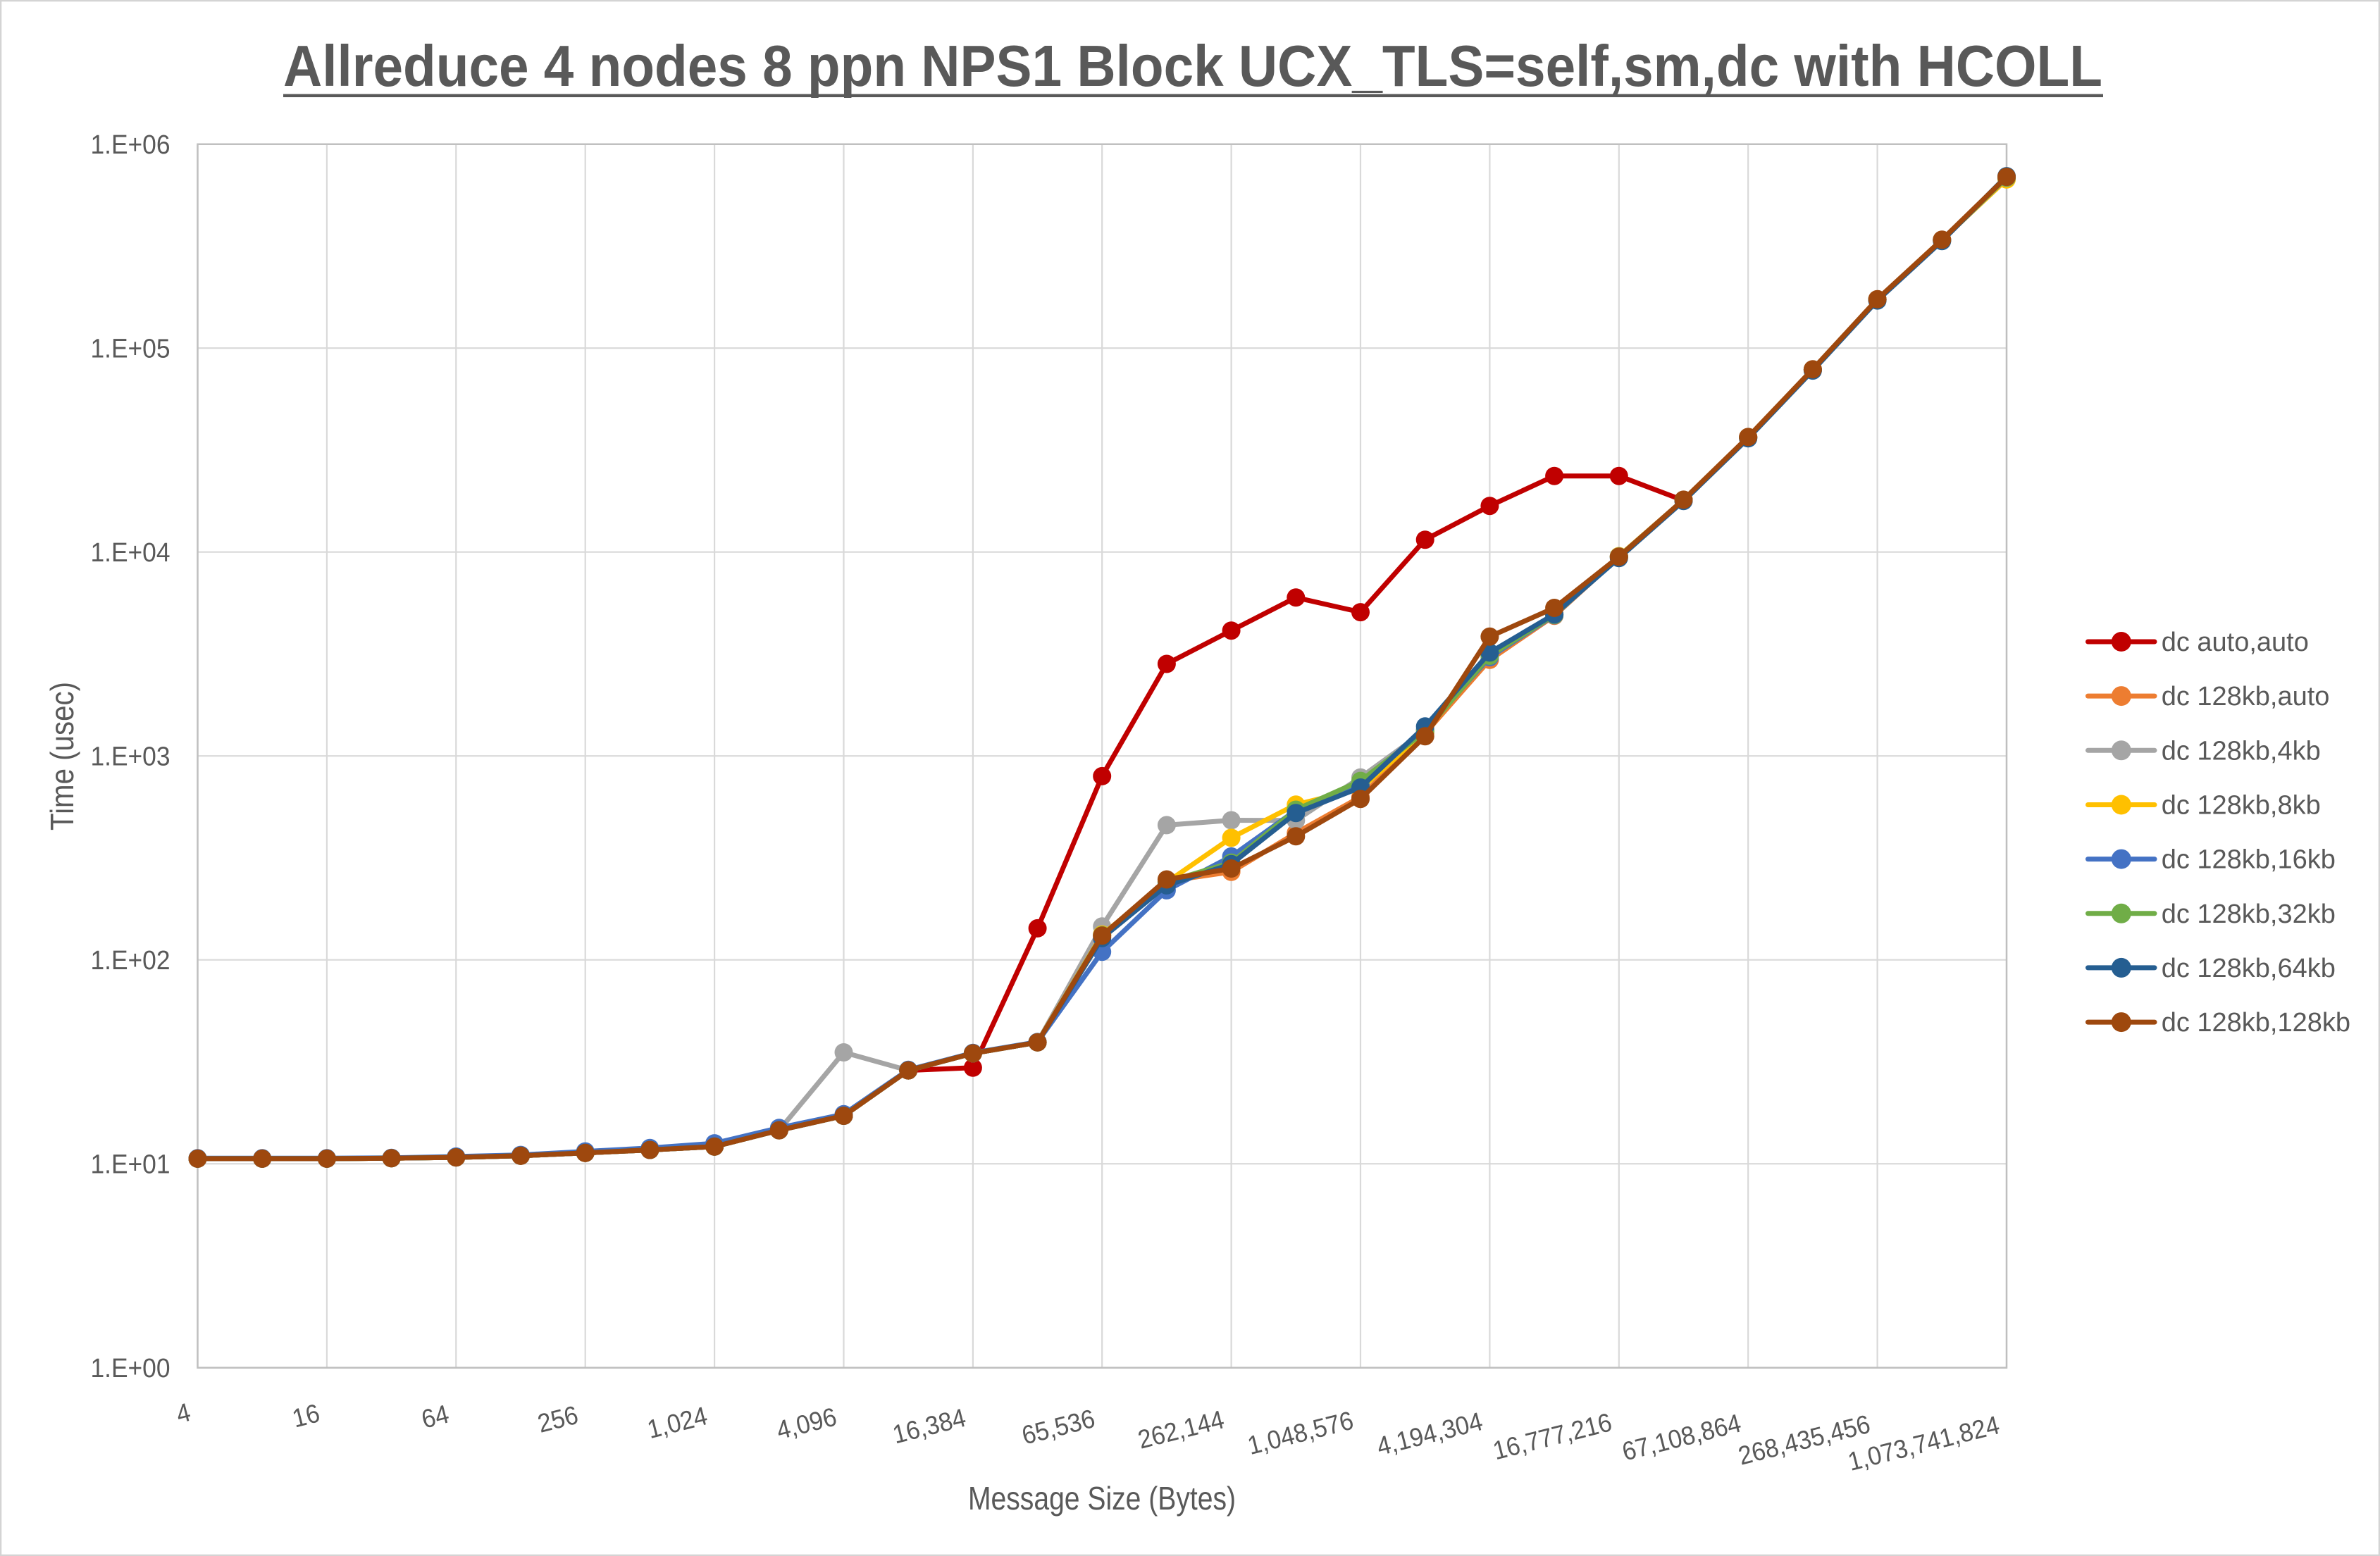 Image resolution: width=2380 pixels, height=1556 pixels. I want to click on svg-text: 1.E+00, so click(131, 1368).